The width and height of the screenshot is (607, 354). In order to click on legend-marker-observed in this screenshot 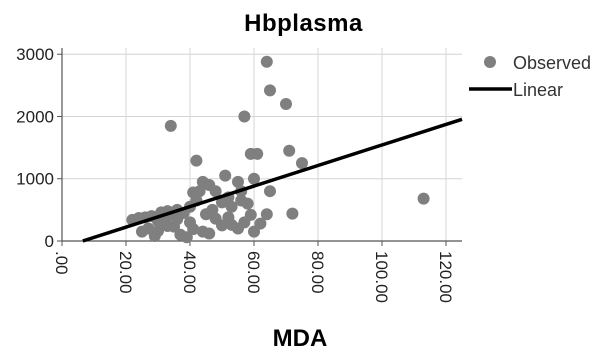, I will do `click(490, 62)`.